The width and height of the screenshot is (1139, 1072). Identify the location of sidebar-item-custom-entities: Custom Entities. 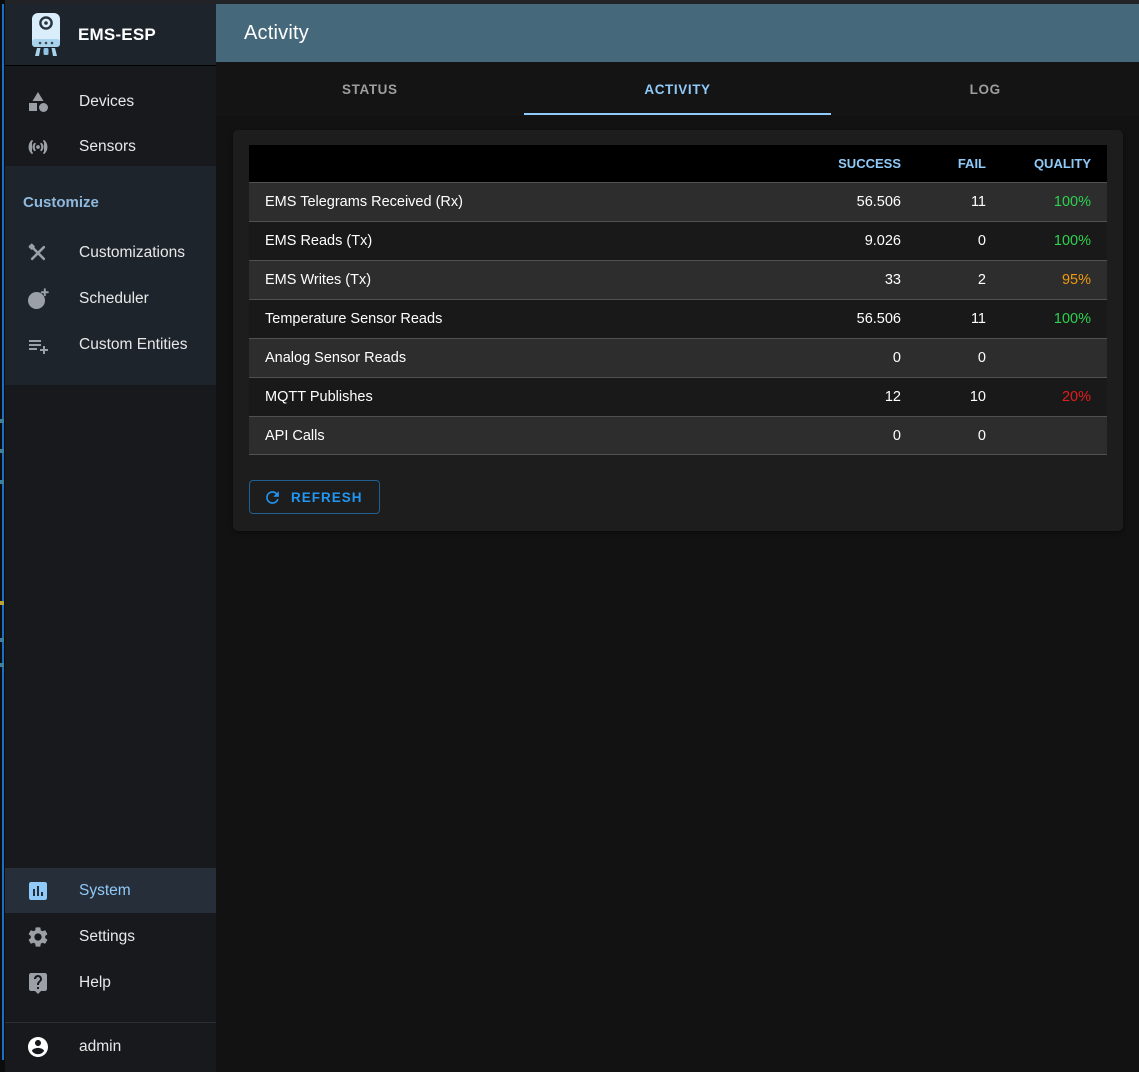
(110, 345).